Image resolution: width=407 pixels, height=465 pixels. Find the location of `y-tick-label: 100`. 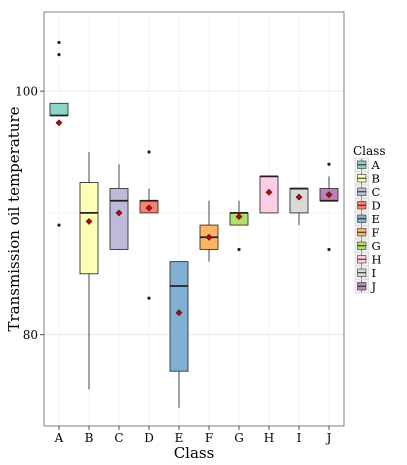

y-tick-label: 100 is located at coordinates (26, 92).